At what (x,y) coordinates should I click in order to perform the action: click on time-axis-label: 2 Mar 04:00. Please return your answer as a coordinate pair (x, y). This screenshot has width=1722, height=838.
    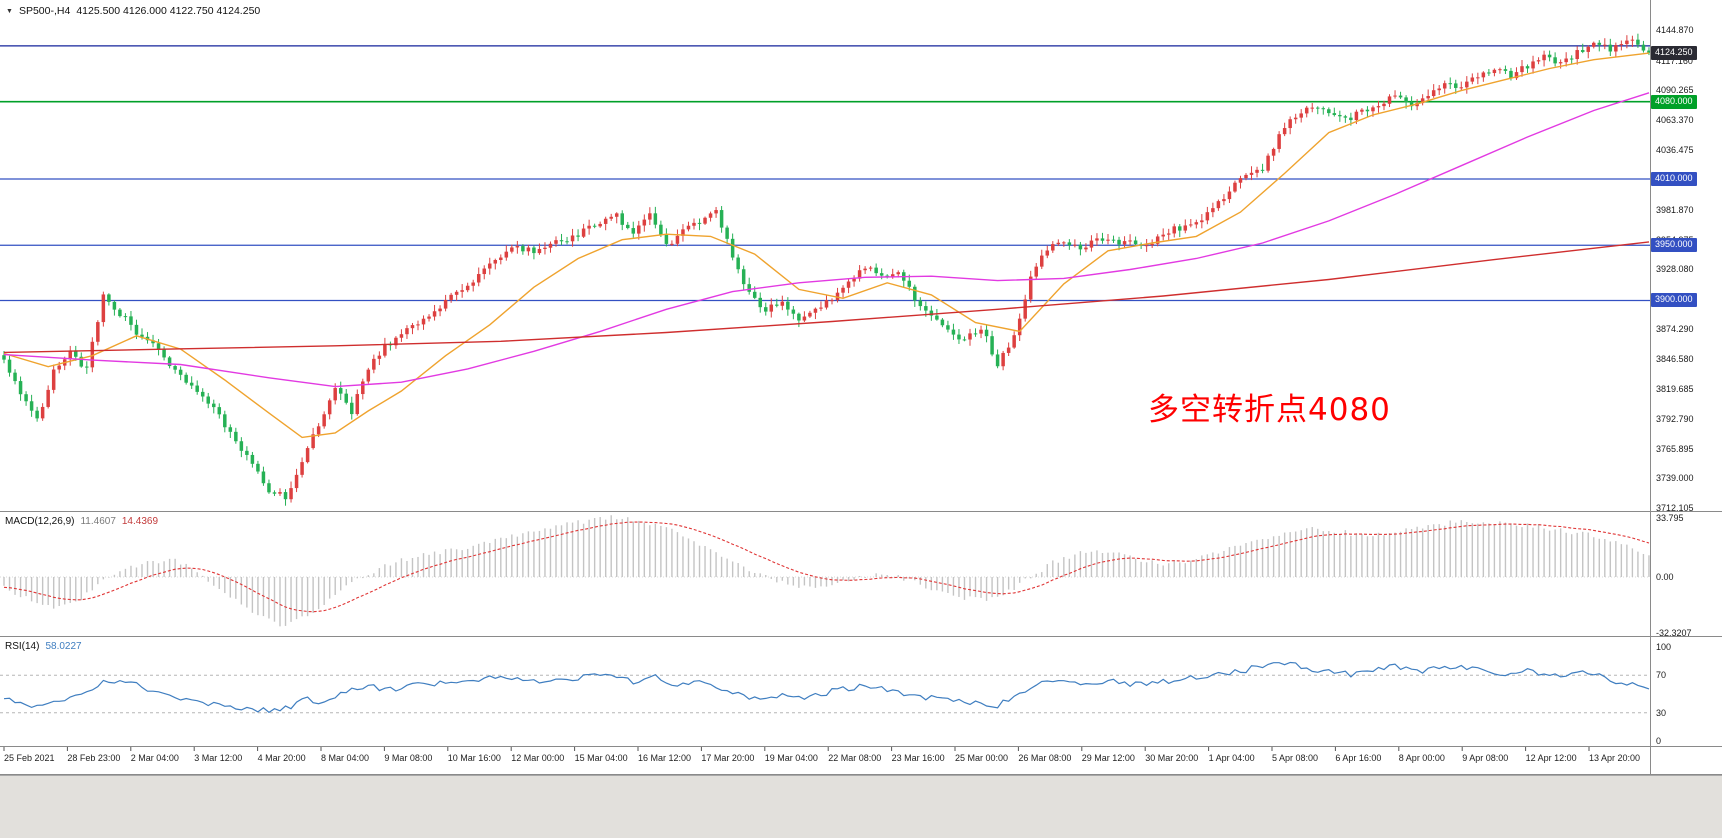
    Looking at the image, I should click on (154, 758).